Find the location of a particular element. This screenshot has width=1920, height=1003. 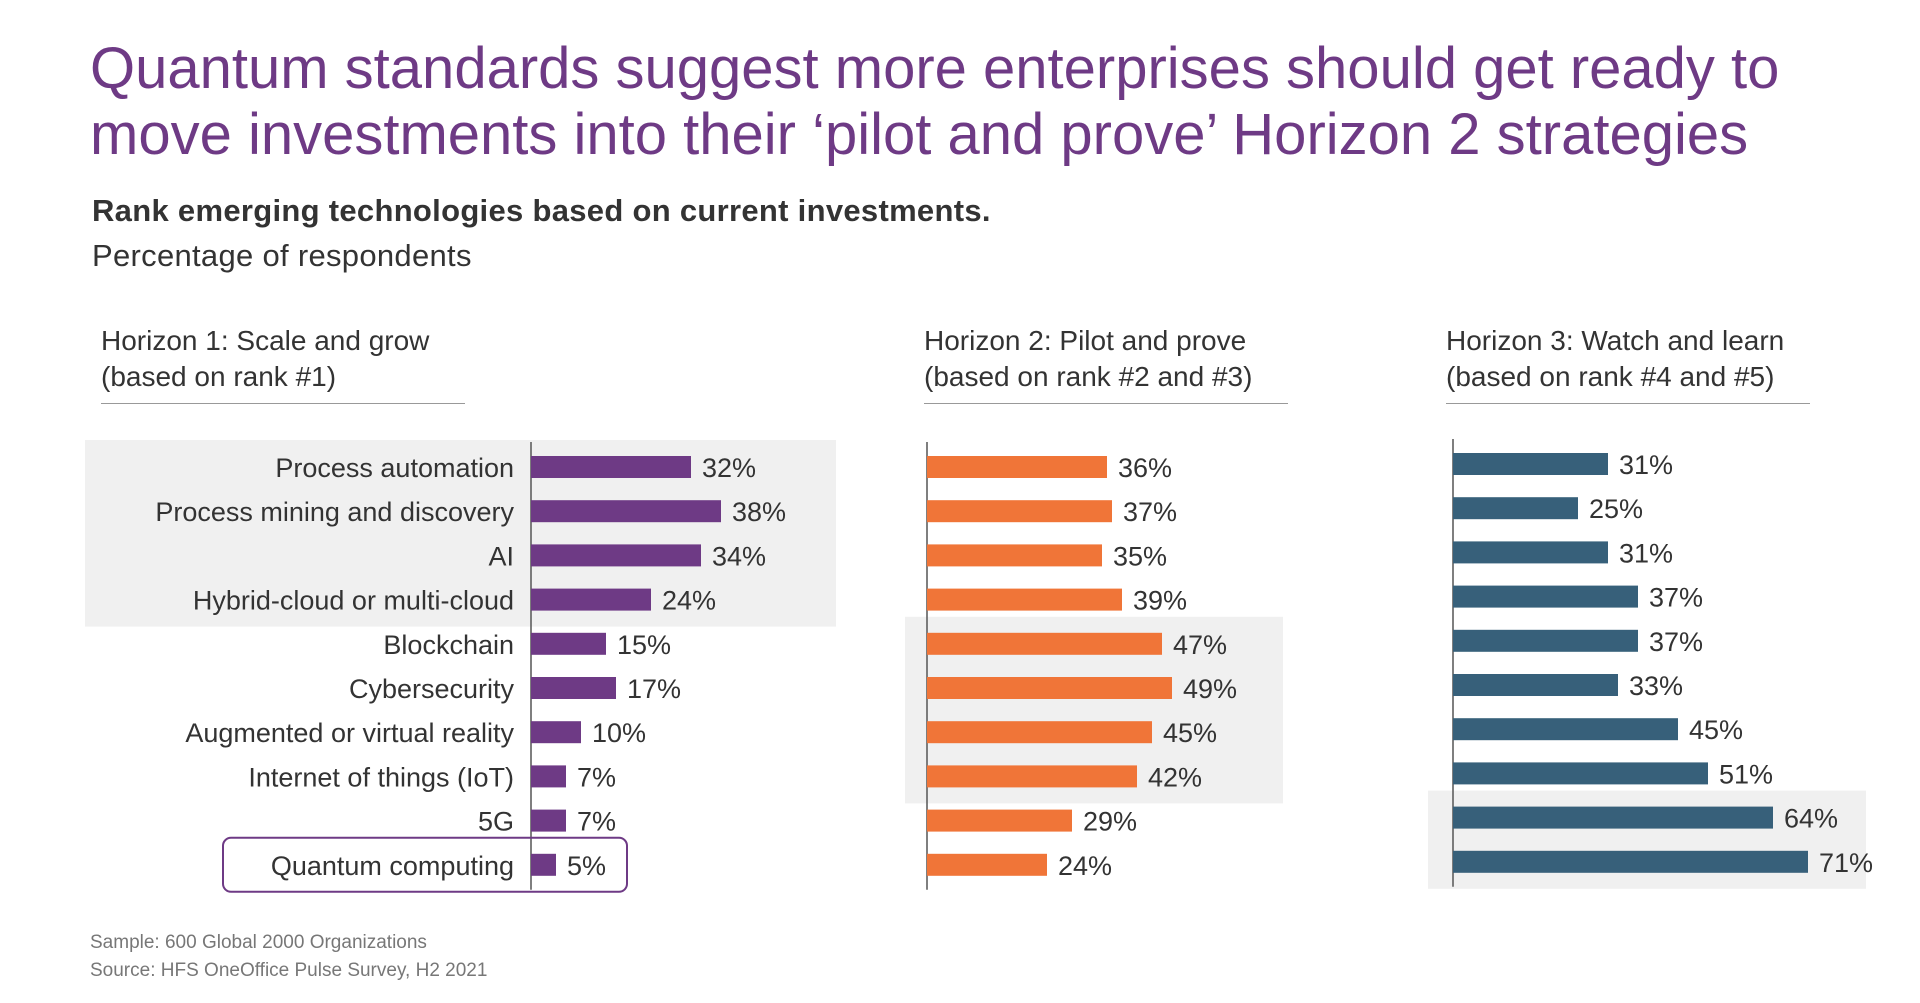

horizon2-value-label: 29% is located at coordinates (1110, 822).